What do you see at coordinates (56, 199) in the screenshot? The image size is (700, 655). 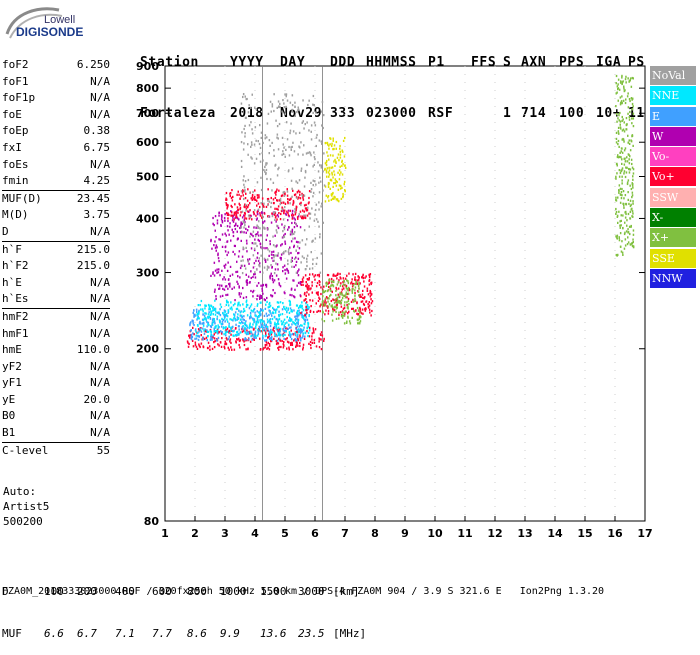 I see `param-row: MUF(D) 23.45` at bounding box center [56, 199].